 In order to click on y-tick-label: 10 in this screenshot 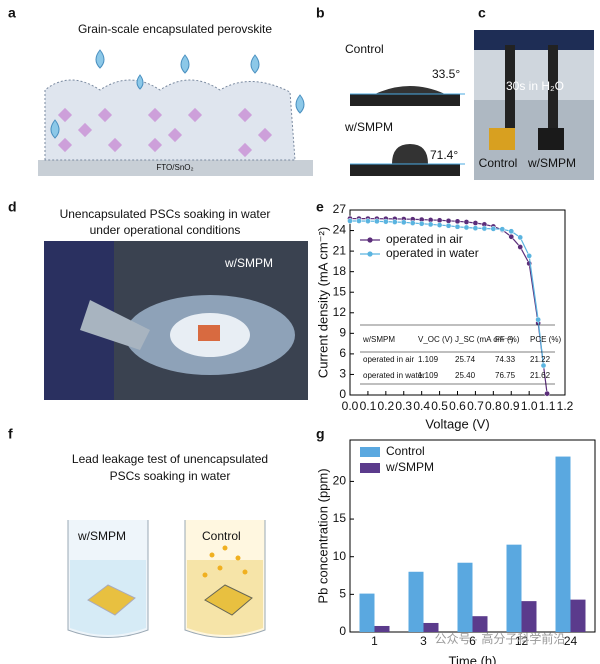, I will do `click(340, 556)`.